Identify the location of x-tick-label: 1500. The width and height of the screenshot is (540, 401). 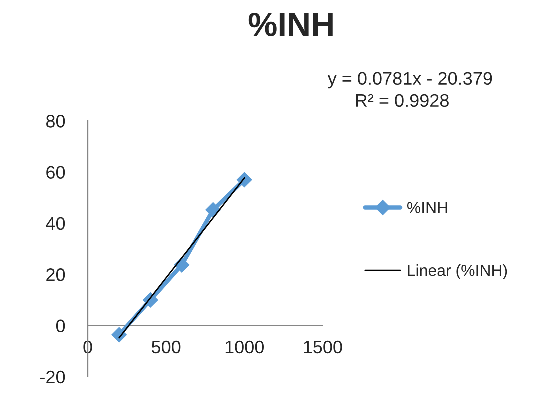
(323, 347).